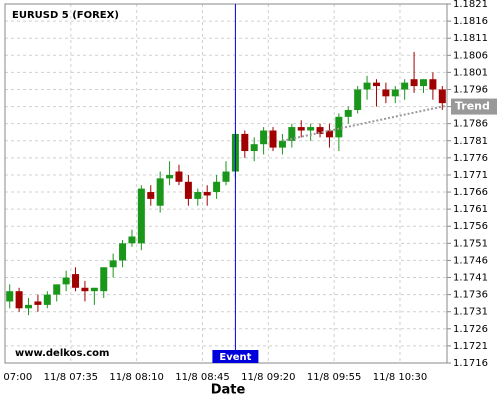  I want to click on y-tick-label: 1.1776, so click(470, 158).